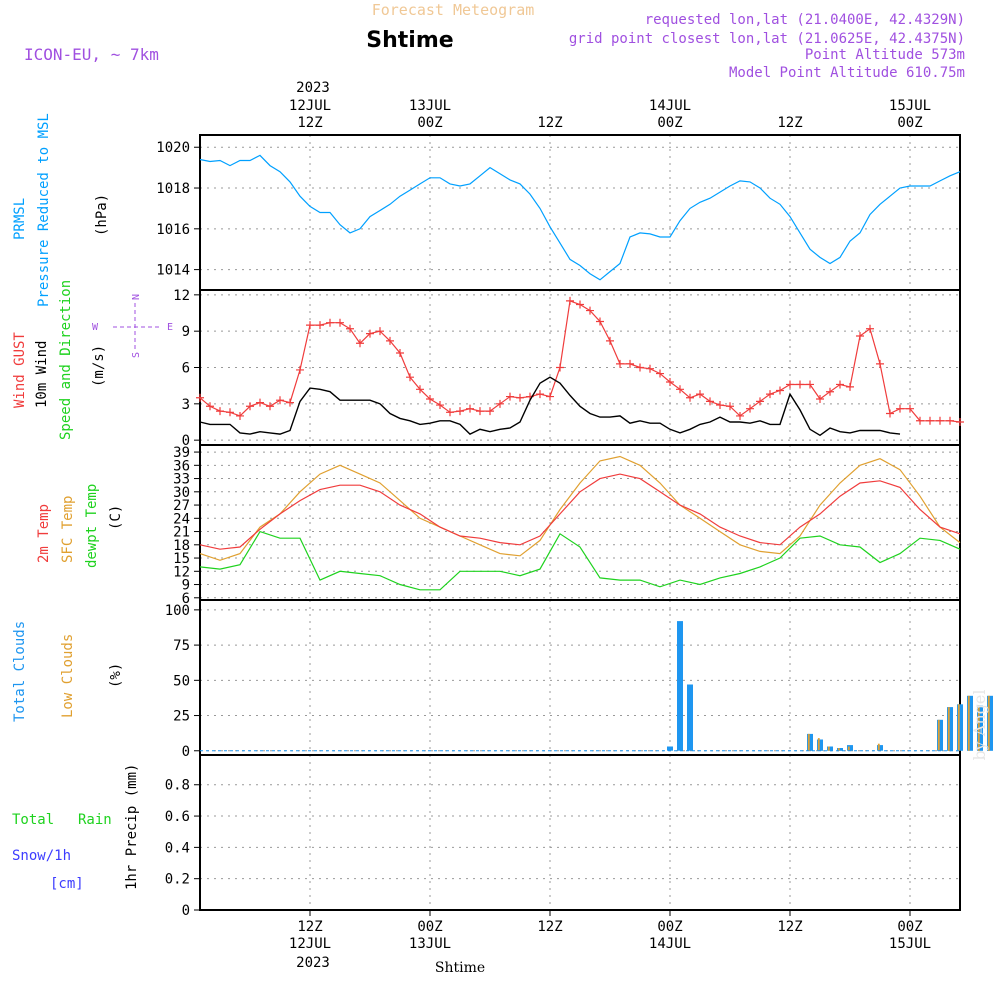 This screenshot has height=1000, width=1000. I want to click on cloud-ytick-label: 100, so click(177, 611).